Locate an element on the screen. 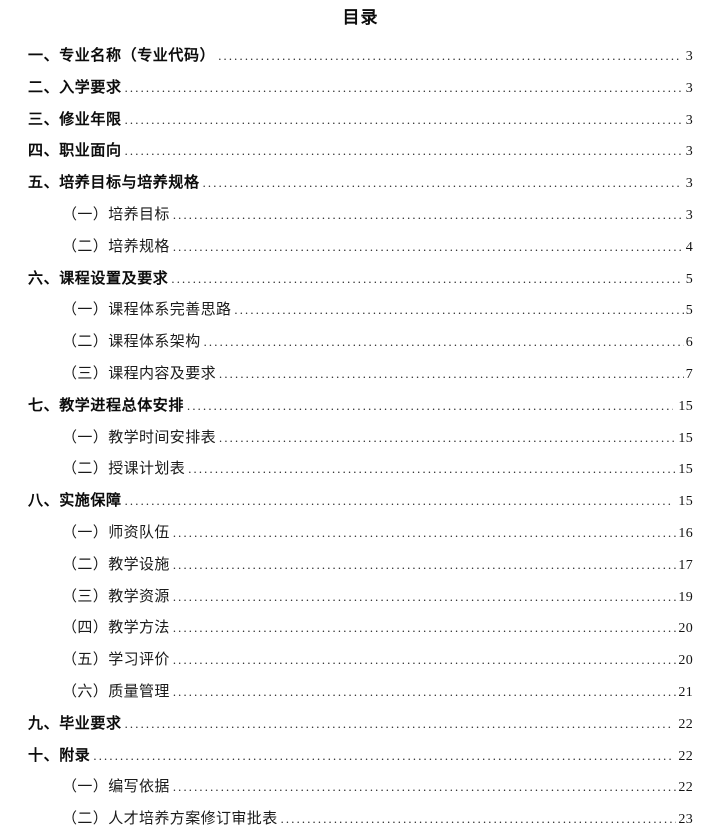 The image size is (717, 837). toc-entry-page: 23 is located at coordinates (685, 820).